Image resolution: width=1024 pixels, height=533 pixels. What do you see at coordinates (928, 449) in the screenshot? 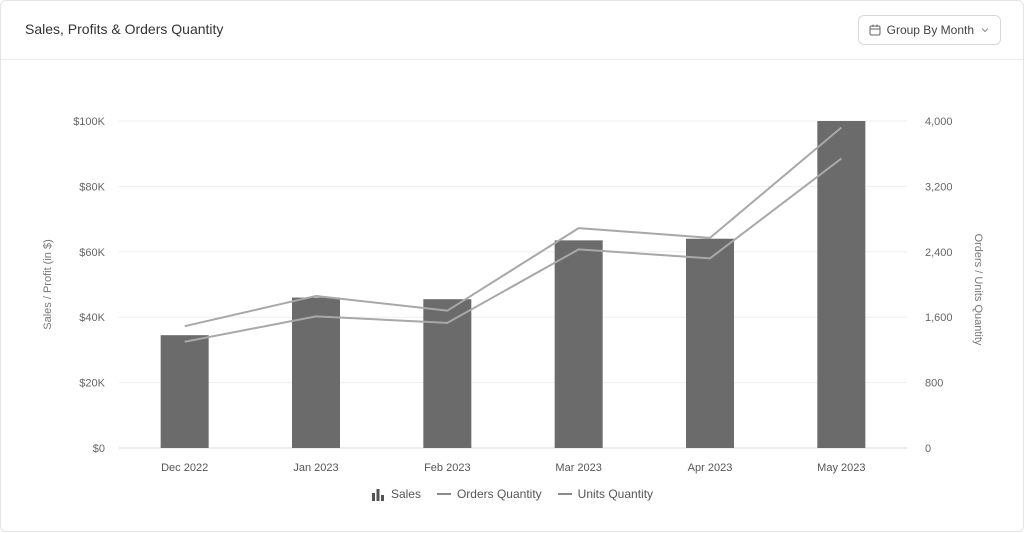
I see `y2-tick-label: 0` at bounding box center [928, 449].